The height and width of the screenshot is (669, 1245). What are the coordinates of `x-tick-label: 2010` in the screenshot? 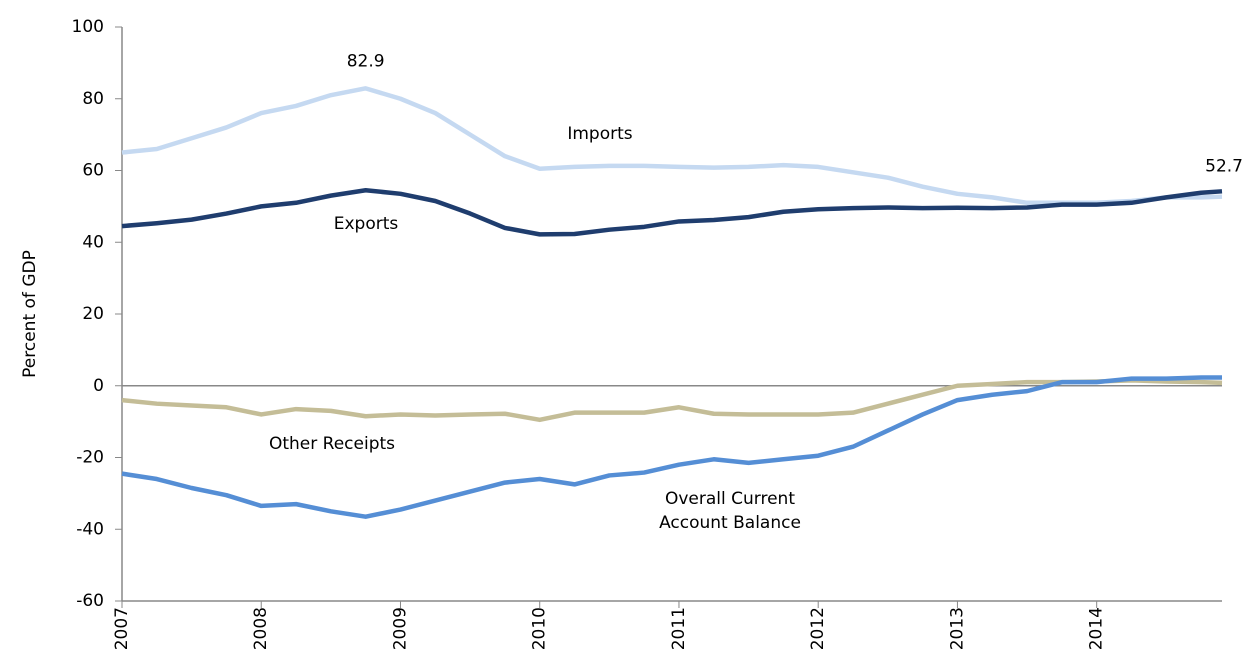 It's located at (540, 628).